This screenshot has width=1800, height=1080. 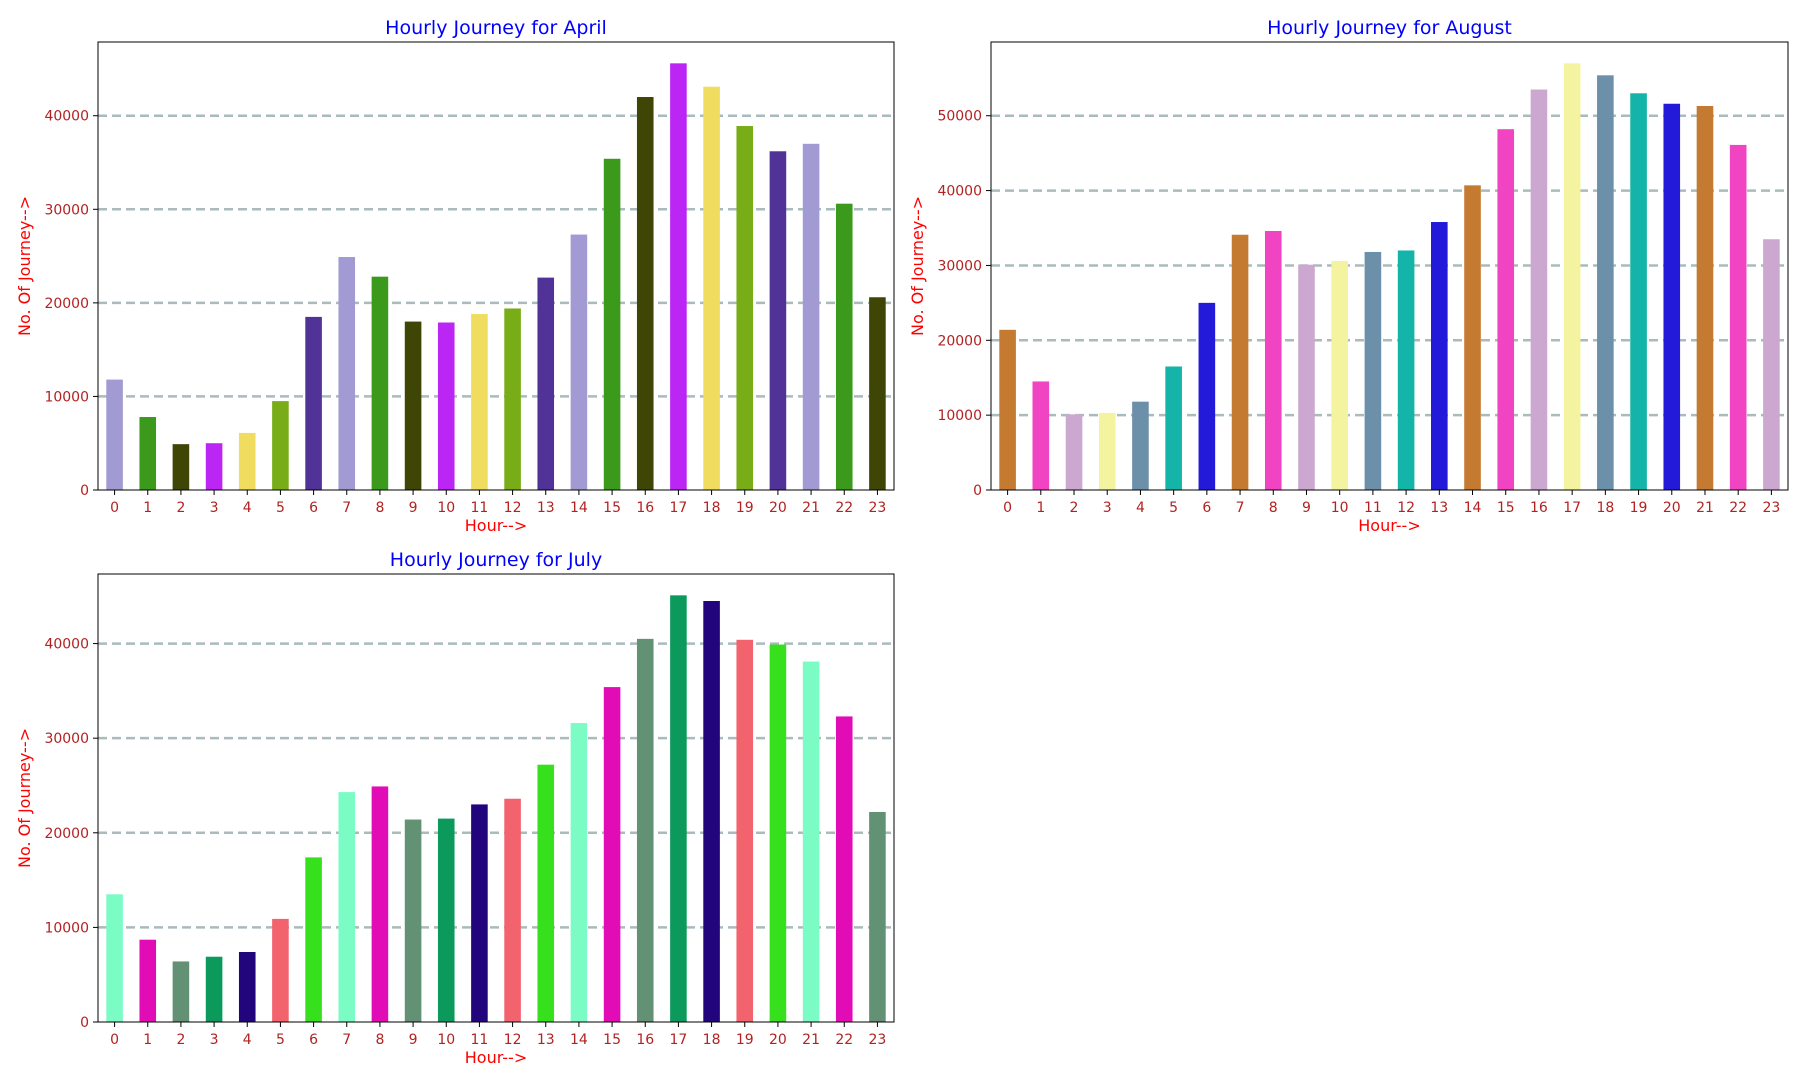 What do you see at coordinates (1389, 28) in the screenshot?
I see `chart-title: Hourly Journey for August` at bounding box center [1389, 28].